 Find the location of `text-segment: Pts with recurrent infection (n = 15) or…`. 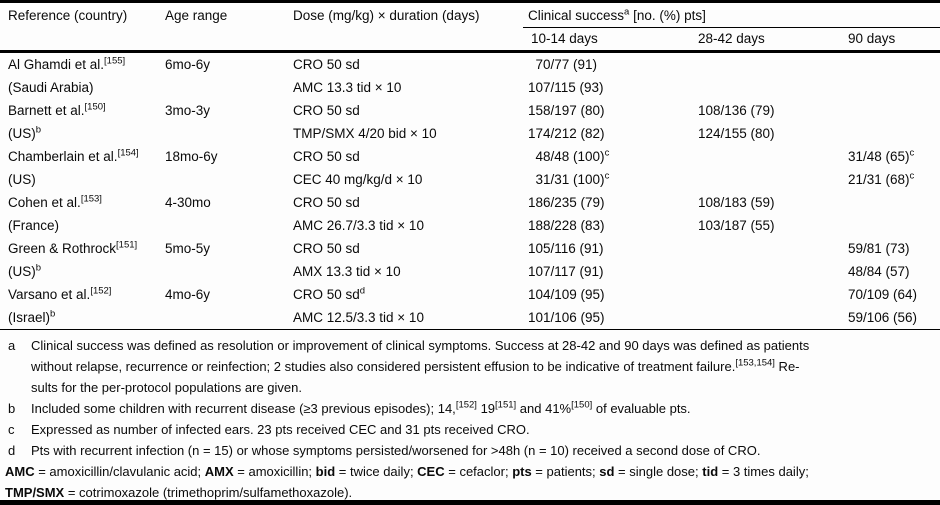

text-segment: Pts with recurrent infection (n = 15) or… is located at coordinates (396, 450).